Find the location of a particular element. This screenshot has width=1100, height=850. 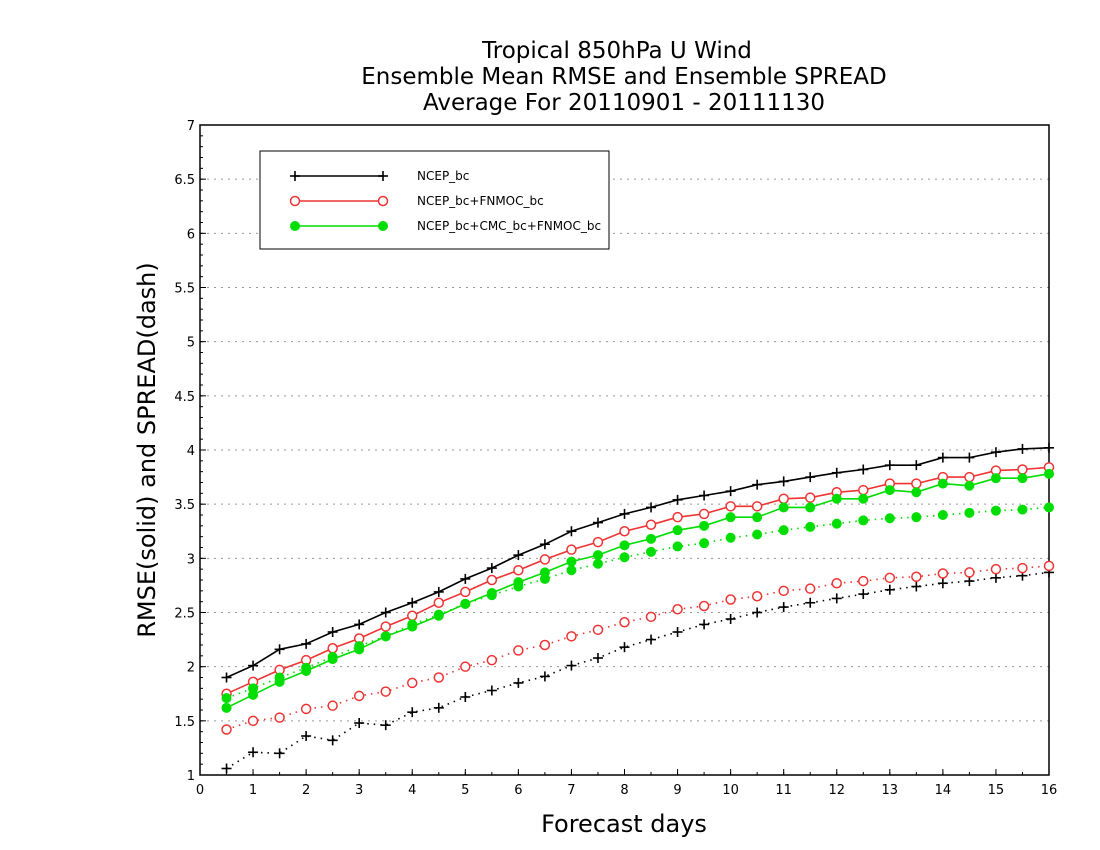

y-tick-label: 2.5 is located at coordinates (184, 614).